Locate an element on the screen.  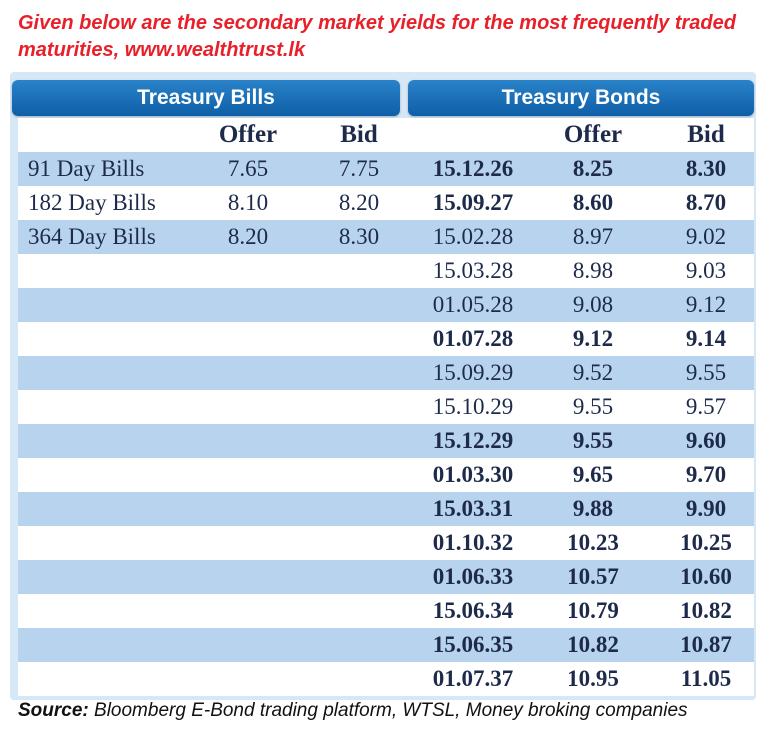
bills-offer-heading: Offer is located at coordinates (248, 134).